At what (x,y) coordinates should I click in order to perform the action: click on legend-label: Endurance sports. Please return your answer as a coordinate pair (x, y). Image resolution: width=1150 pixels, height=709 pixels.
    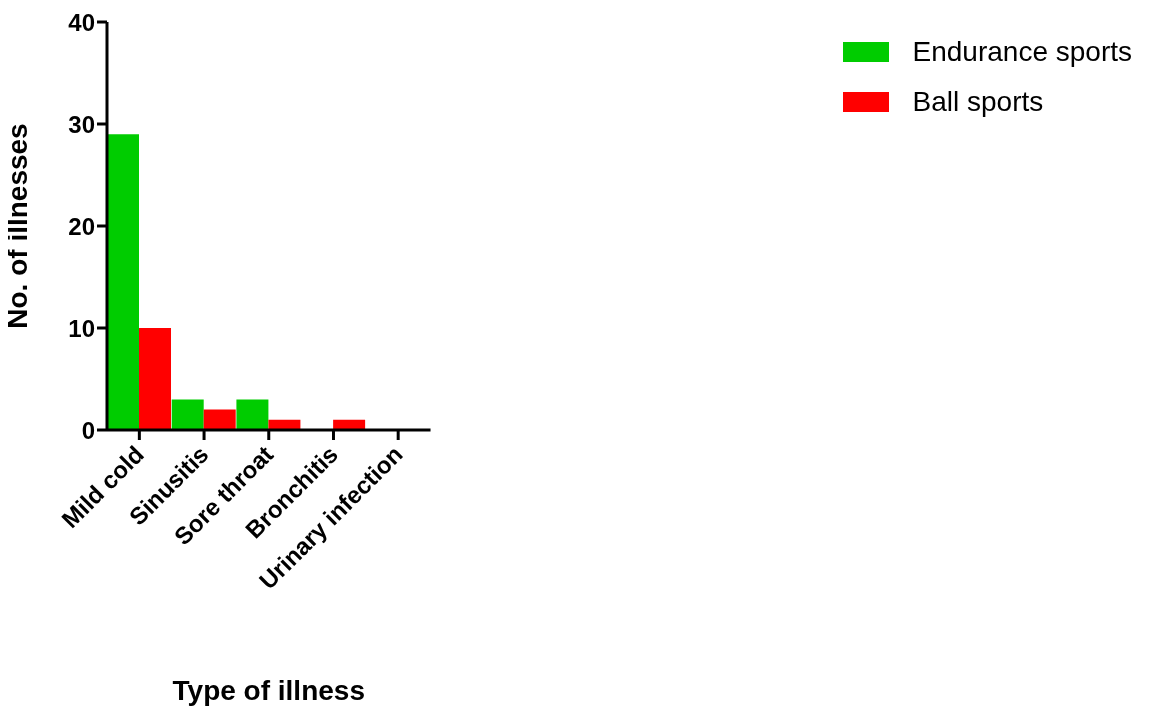
    Looking at the image, I should click on (1022, 52).